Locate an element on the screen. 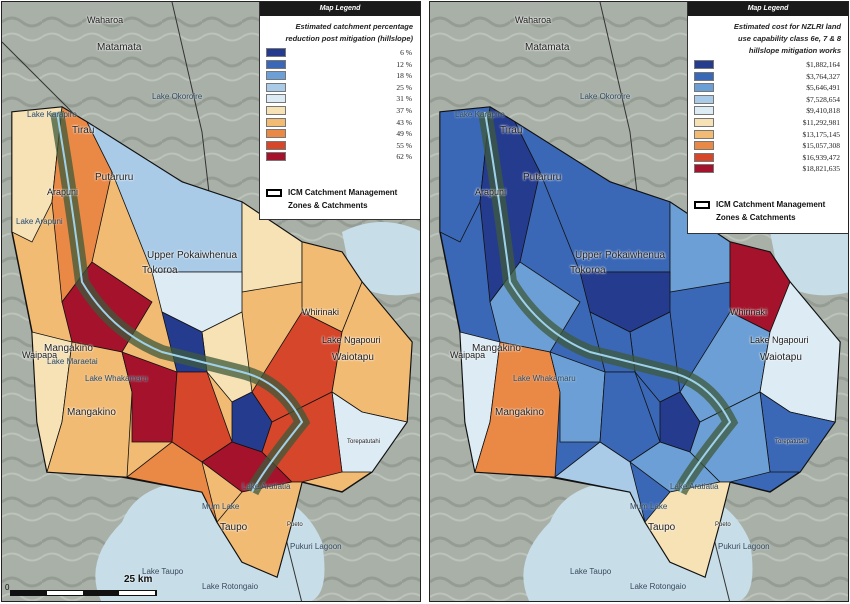 The image size is (850, 604). legend-class-label: $1,882,164 is located at coordinates (823, 64).